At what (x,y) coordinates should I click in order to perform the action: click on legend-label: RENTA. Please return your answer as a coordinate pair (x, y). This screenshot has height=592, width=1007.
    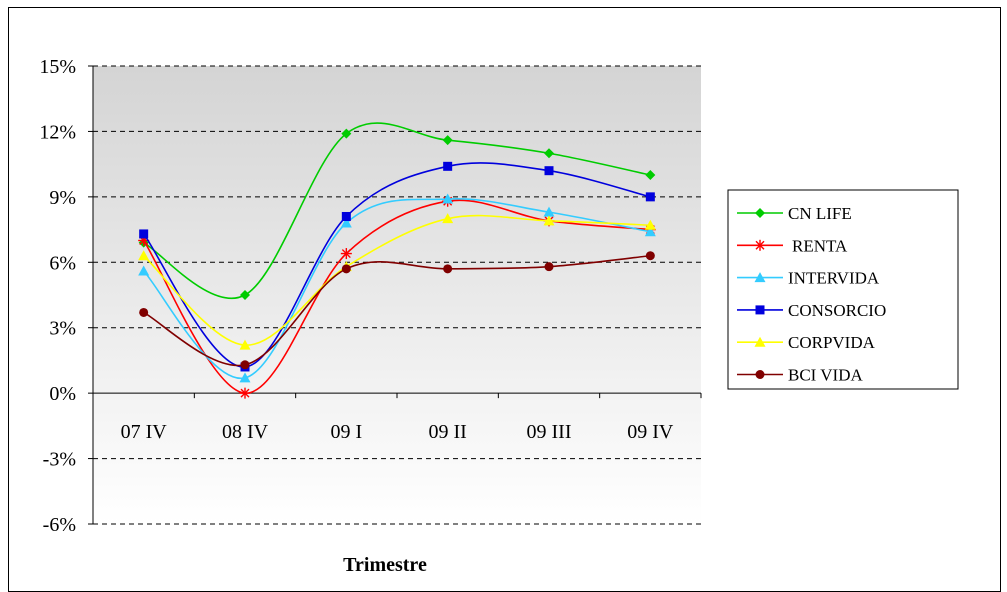
    Looking at the image, I should click on (820, 245).